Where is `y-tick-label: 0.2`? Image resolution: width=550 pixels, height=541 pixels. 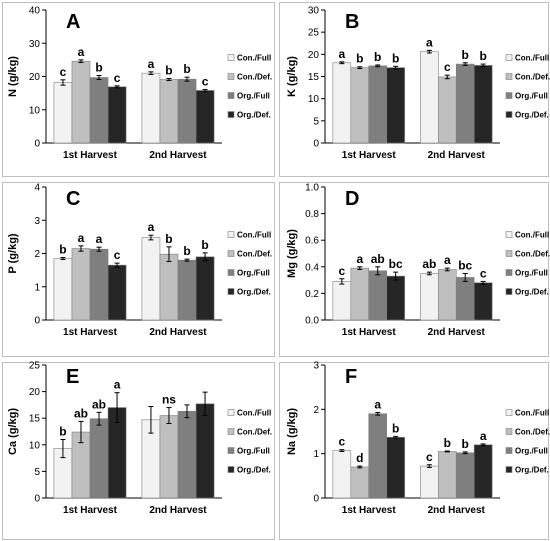
y-tick-label: 0.2 is located at coordinates (312, 294).